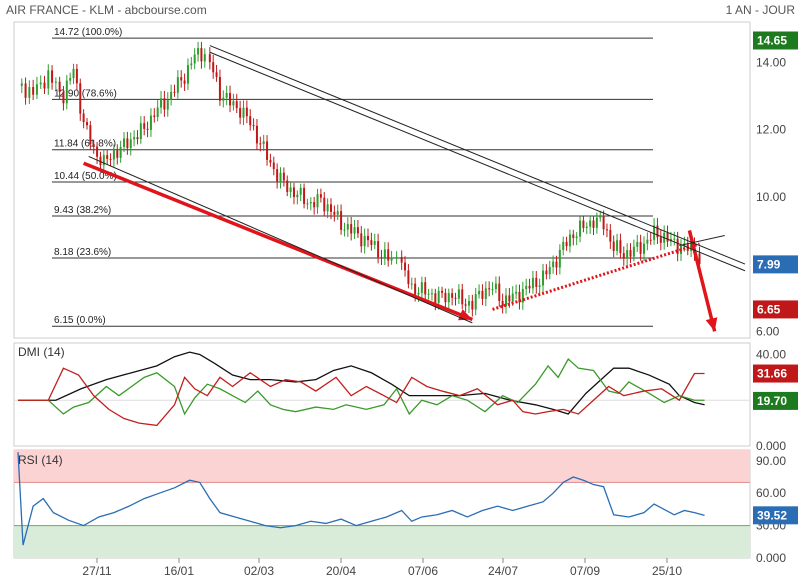  I want to click on support-trendline, so click(596, 276).